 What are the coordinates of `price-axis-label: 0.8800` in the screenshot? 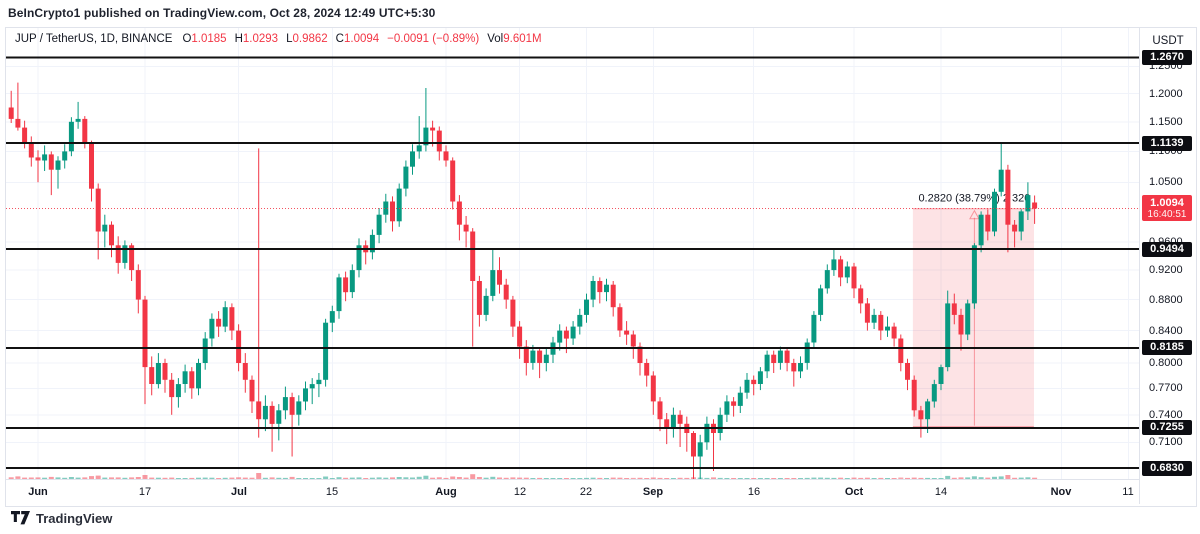 It's located at (1166, 300).